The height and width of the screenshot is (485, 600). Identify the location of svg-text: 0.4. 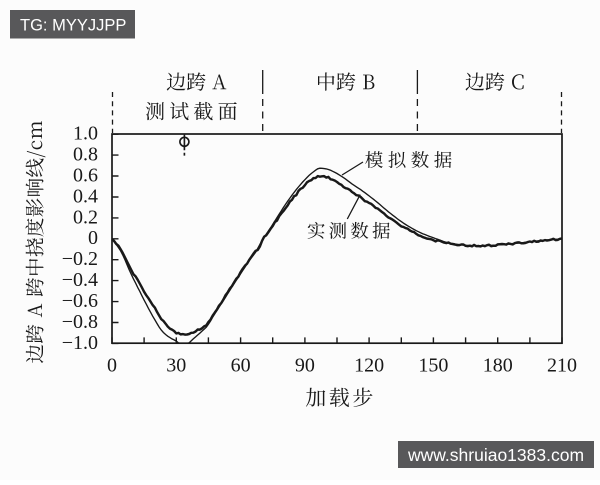
(85, 196).